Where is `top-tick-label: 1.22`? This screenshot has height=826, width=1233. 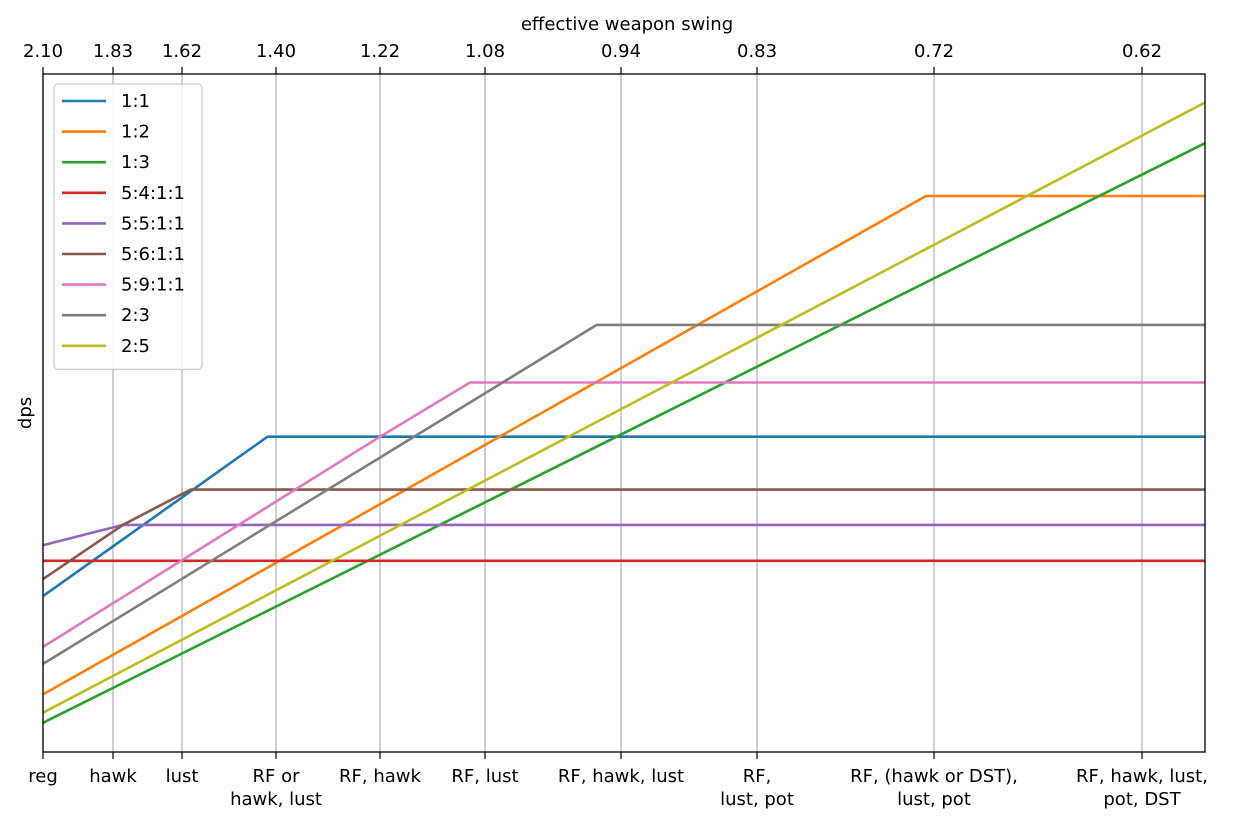
top-tick-label: 1.22 is located at coordinates (380, 51).